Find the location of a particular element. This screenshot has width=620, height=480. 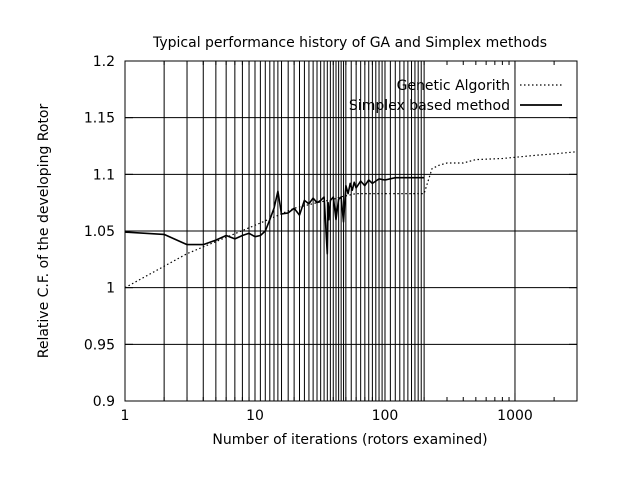

x-tick-label: 100 is located at coordinates (385, 416).